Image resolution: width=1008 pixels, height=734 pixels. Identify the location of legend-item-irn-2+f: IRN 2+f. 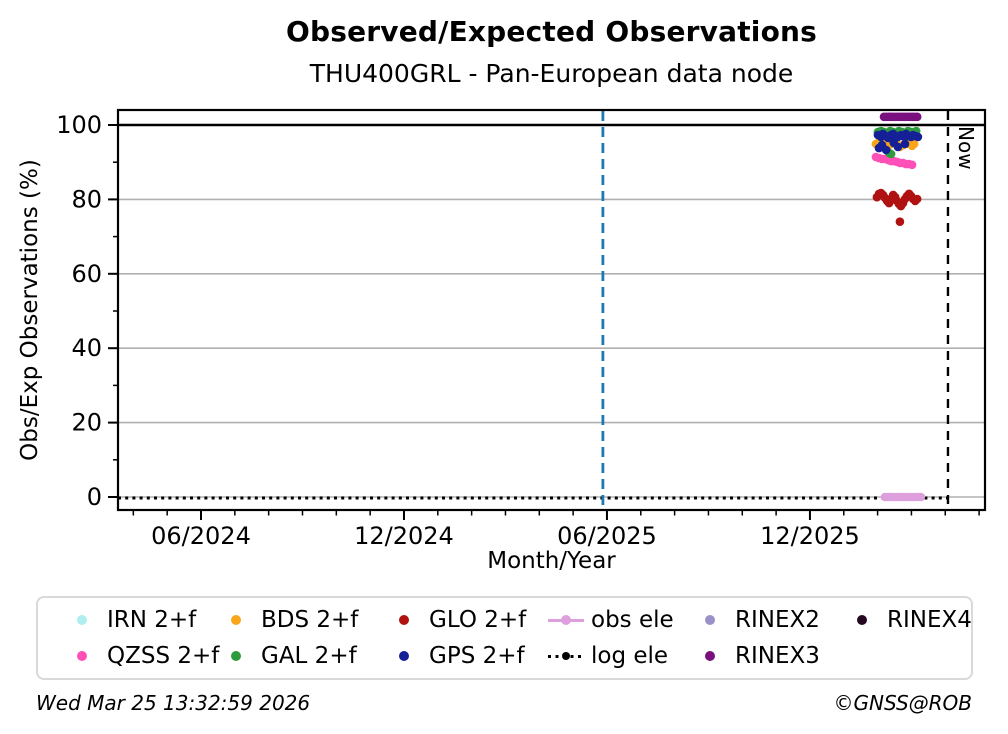
(141, 620).